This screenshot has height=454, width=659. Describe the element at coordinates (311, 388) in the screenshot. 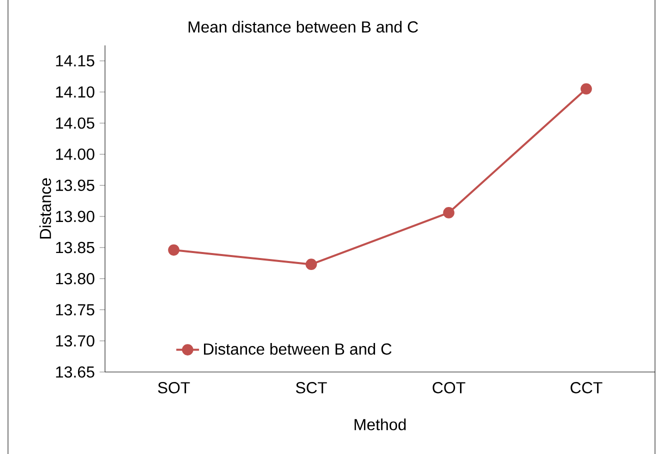

I see `x-tick-label: SCT` at that location.